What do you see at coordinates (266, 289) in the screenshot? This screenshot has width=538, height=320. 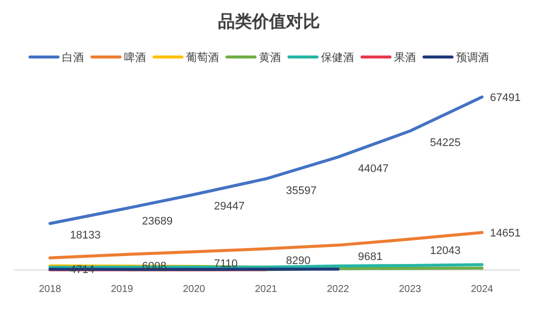 I see `x-tick-label: 2021` at bounding box center [266, 289].